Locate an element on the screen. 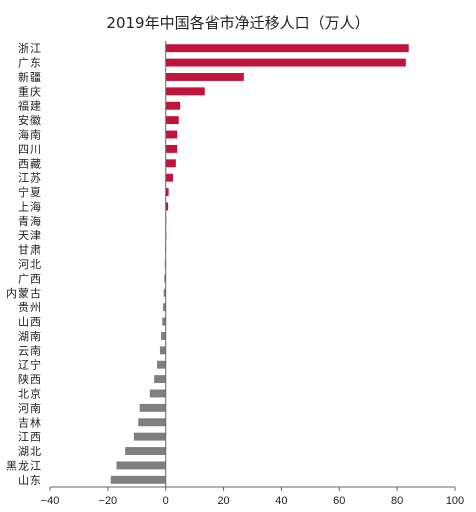 The image size is (476, 512). category-label: 湖南 is located at coordinates (30, 336).